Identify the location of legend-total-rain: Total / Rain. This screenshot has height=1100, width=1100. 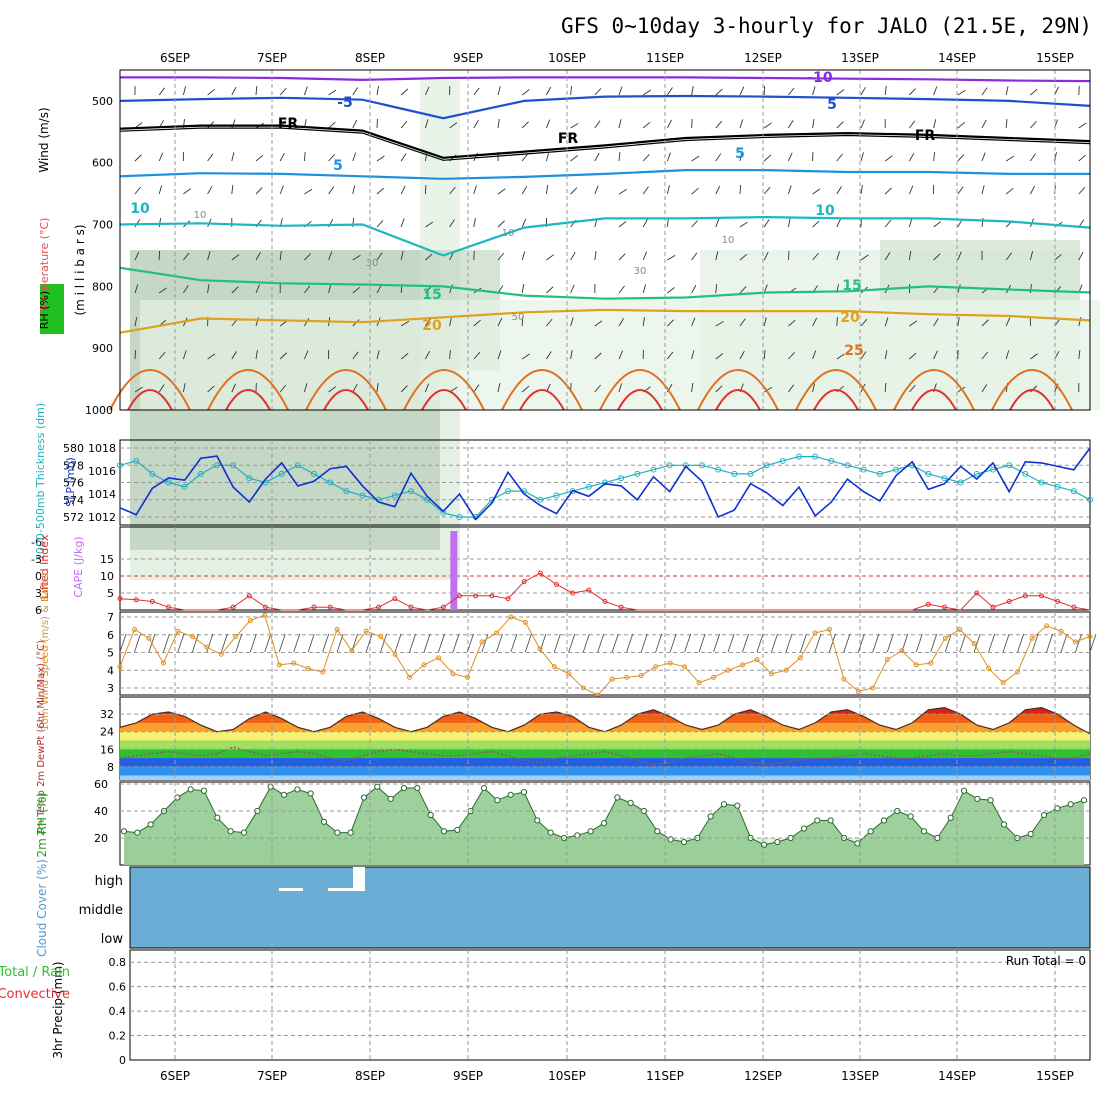
(35, 972).